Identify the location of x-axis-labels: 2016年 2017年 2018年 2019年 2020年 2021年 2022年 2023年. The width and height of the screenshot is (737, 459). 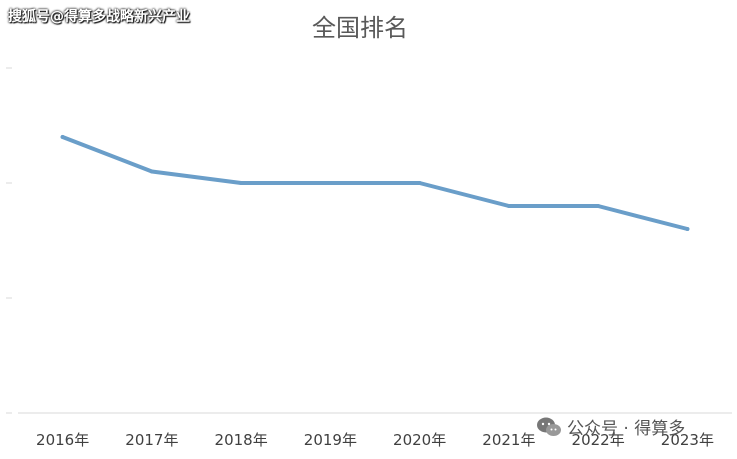
(375, 440).